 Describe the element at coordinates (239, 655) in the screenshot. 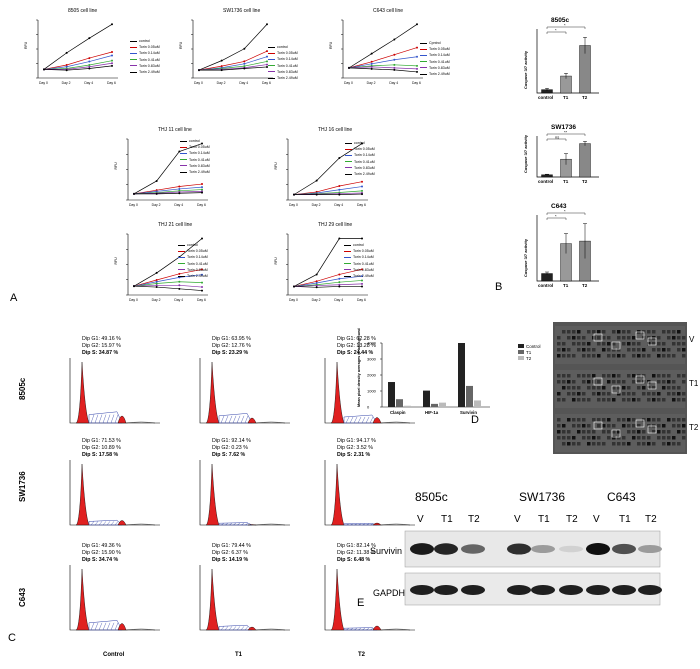

I see `column-label-t1: T1` at that location.